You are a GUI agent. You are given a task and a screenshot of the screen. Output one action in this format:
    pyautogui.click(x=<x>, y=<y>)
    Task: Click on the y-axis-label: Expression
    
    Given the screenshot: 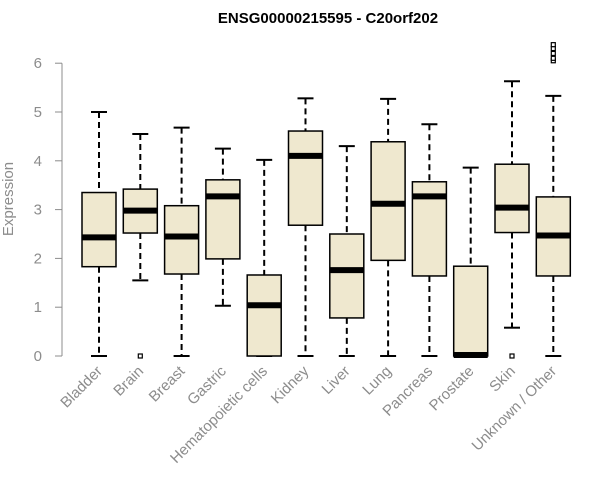 What is the action you would take?
    pyautogui.click(x=8, y=199)
    